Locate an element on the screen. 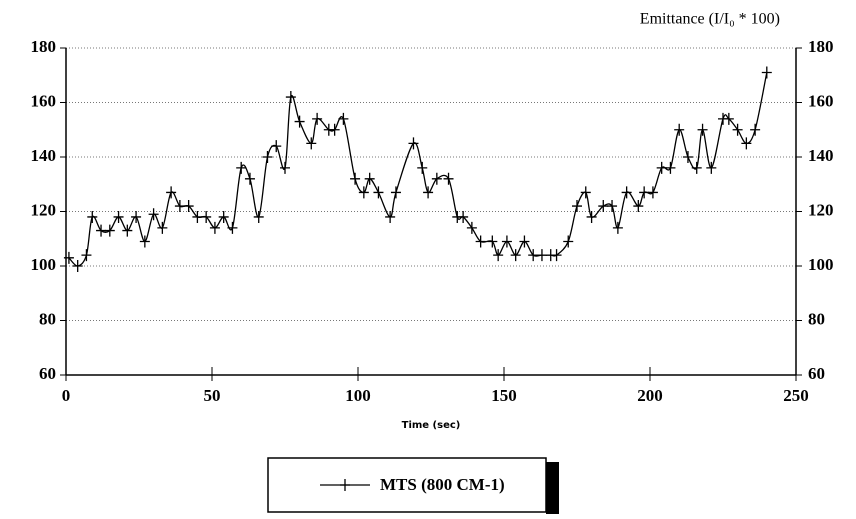 This screenshot has width=856, height=519. y2-tick-label: 100 is located at coordinates (821, 264).